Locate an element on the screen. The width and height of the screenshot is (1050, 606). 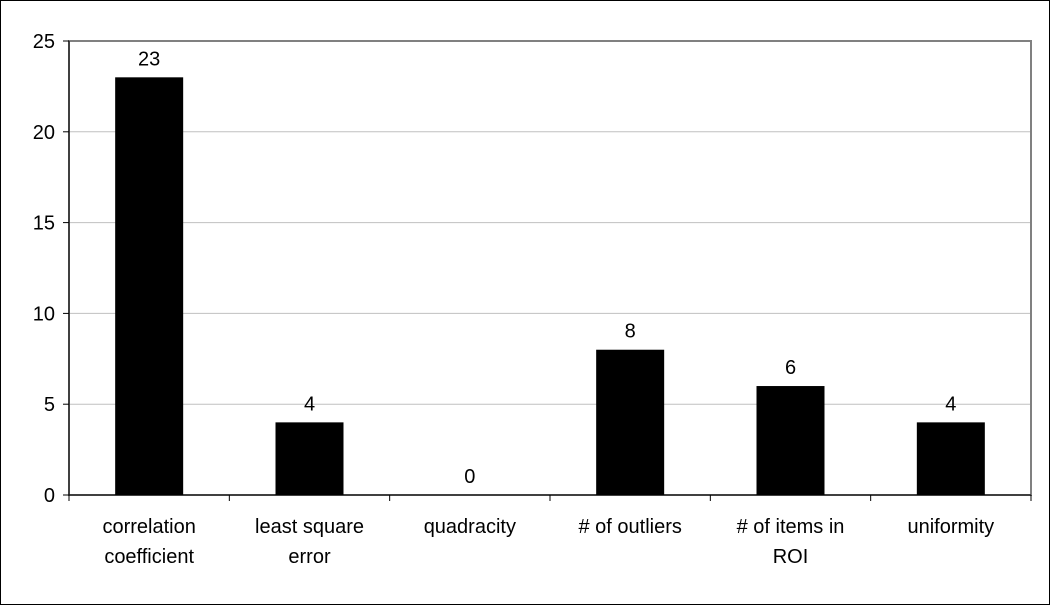
y-tick-labels: 0 5 10 15 20 25 is located at coordinates (44, 269).